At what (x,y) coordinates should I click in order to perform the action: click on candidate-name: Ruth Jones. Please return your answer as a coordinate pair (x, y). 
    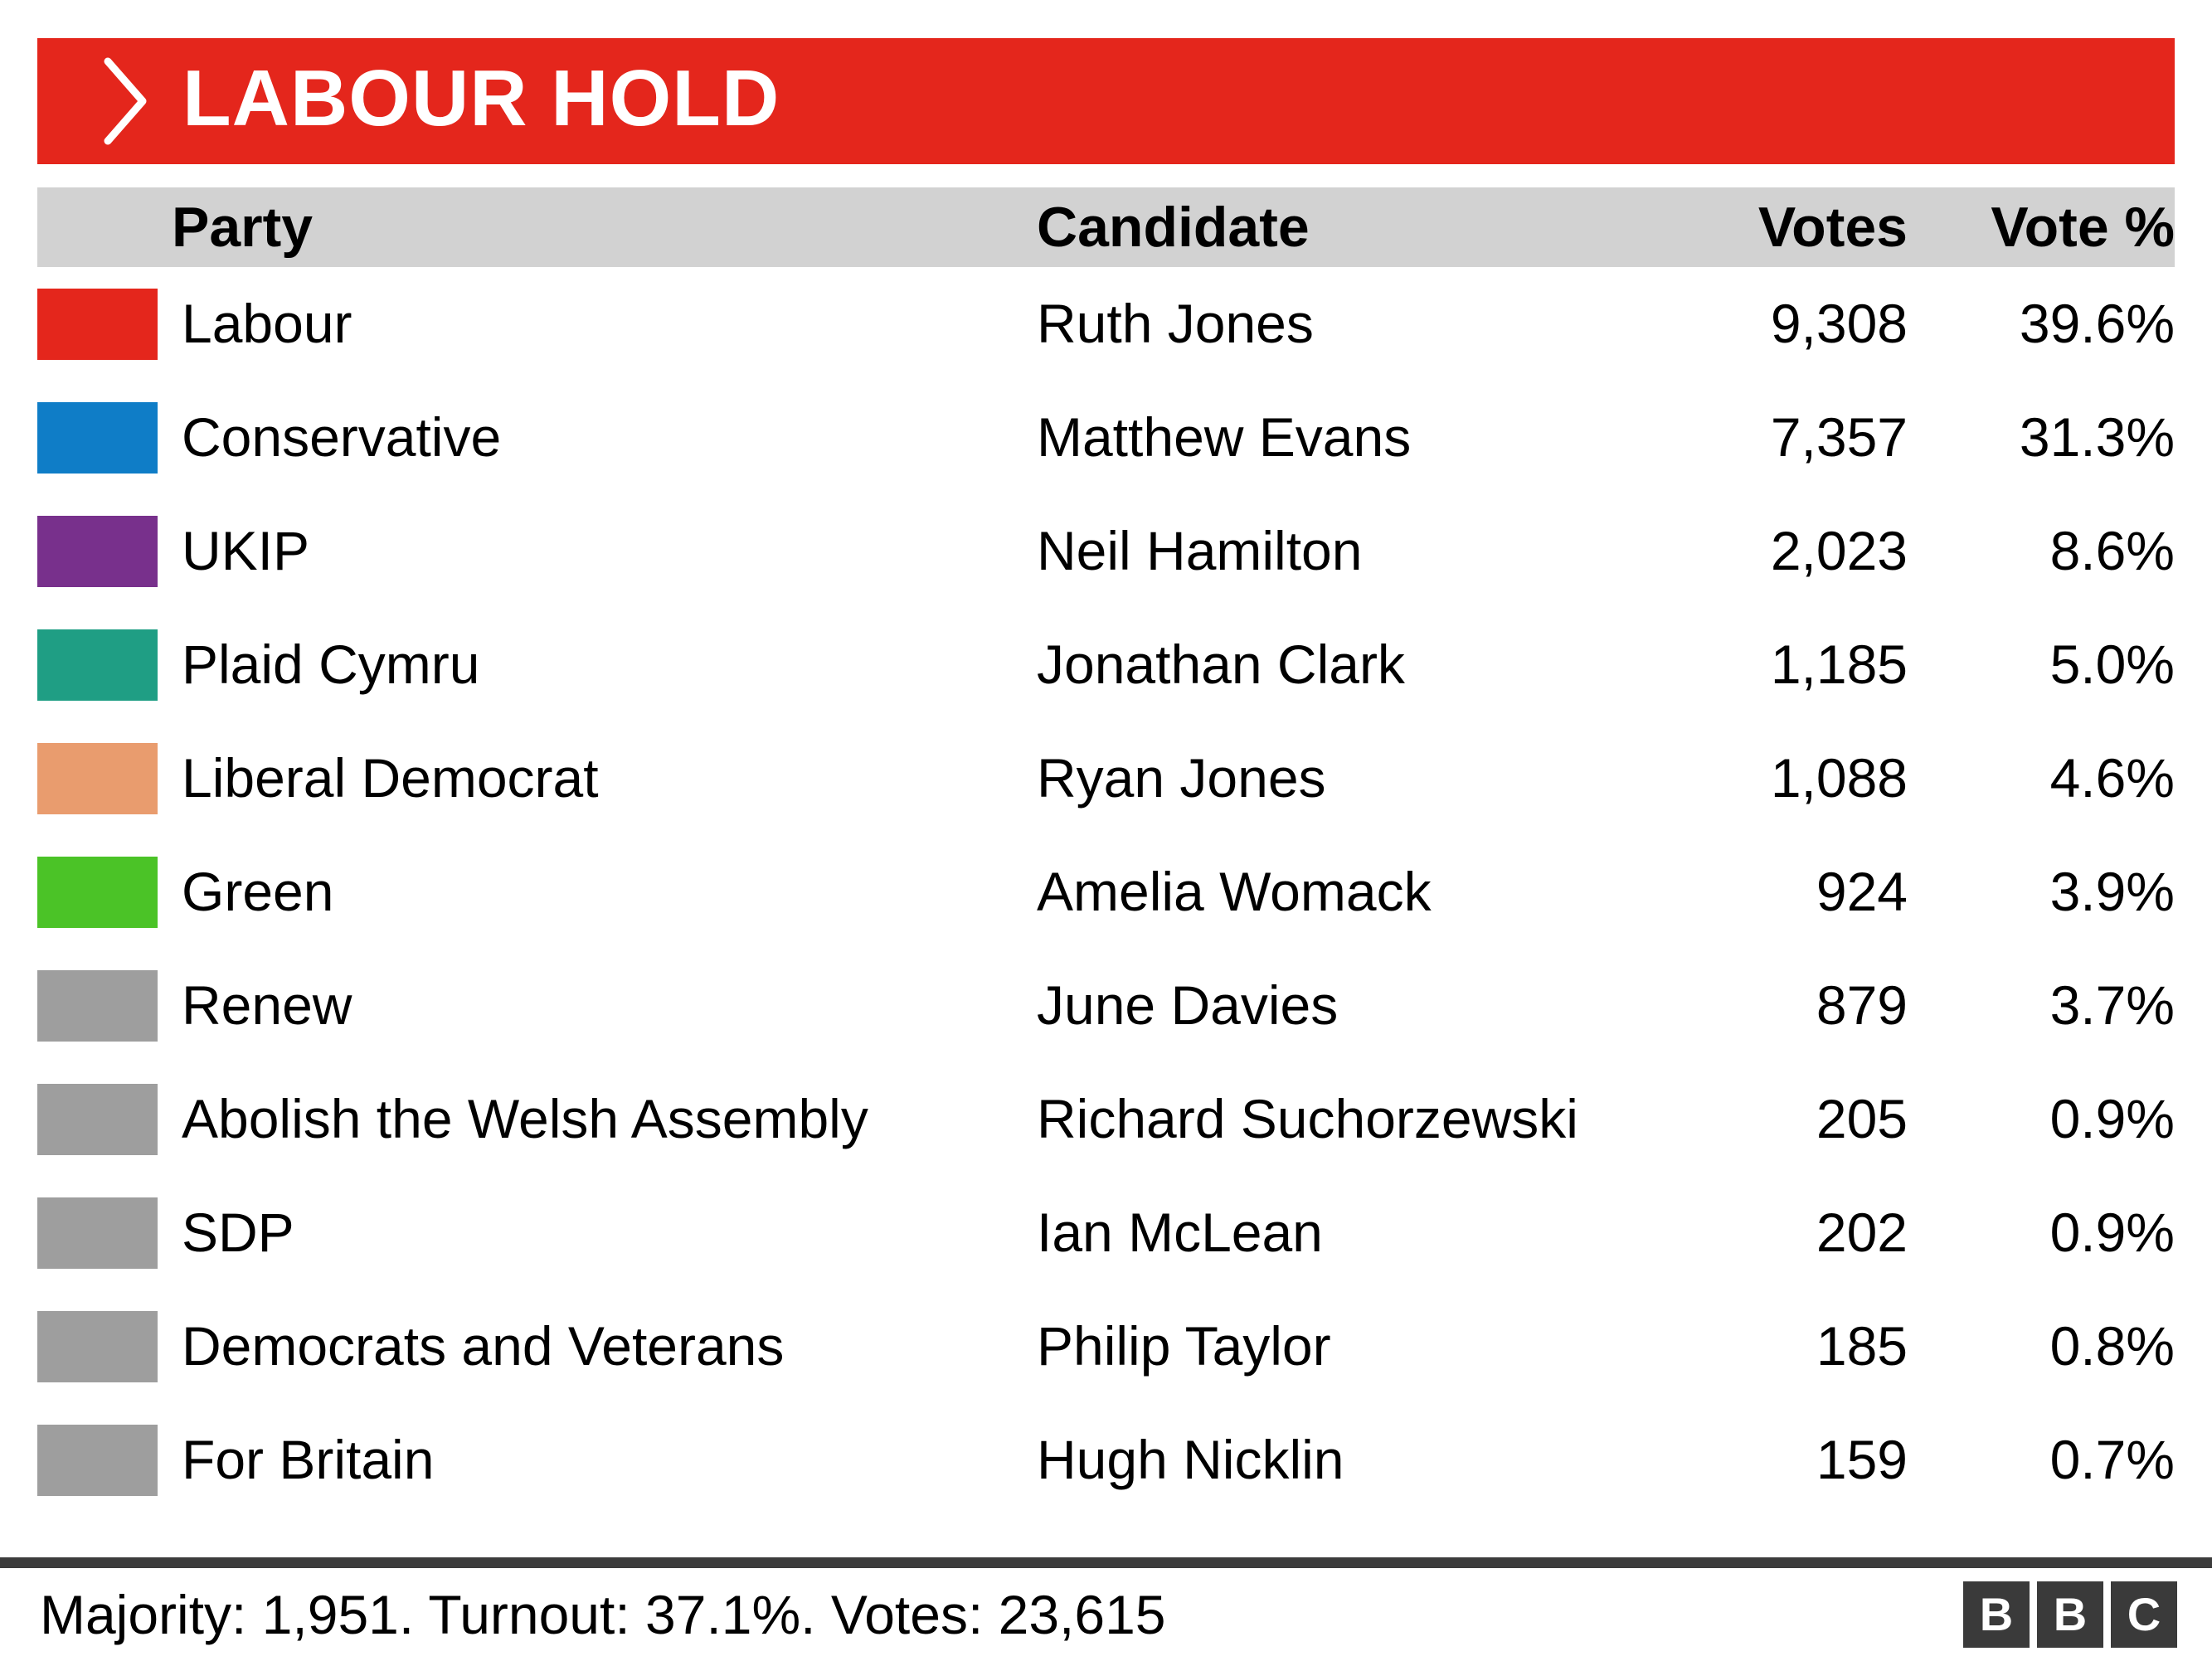
    Looking at the image, I should click on (1175, 324).